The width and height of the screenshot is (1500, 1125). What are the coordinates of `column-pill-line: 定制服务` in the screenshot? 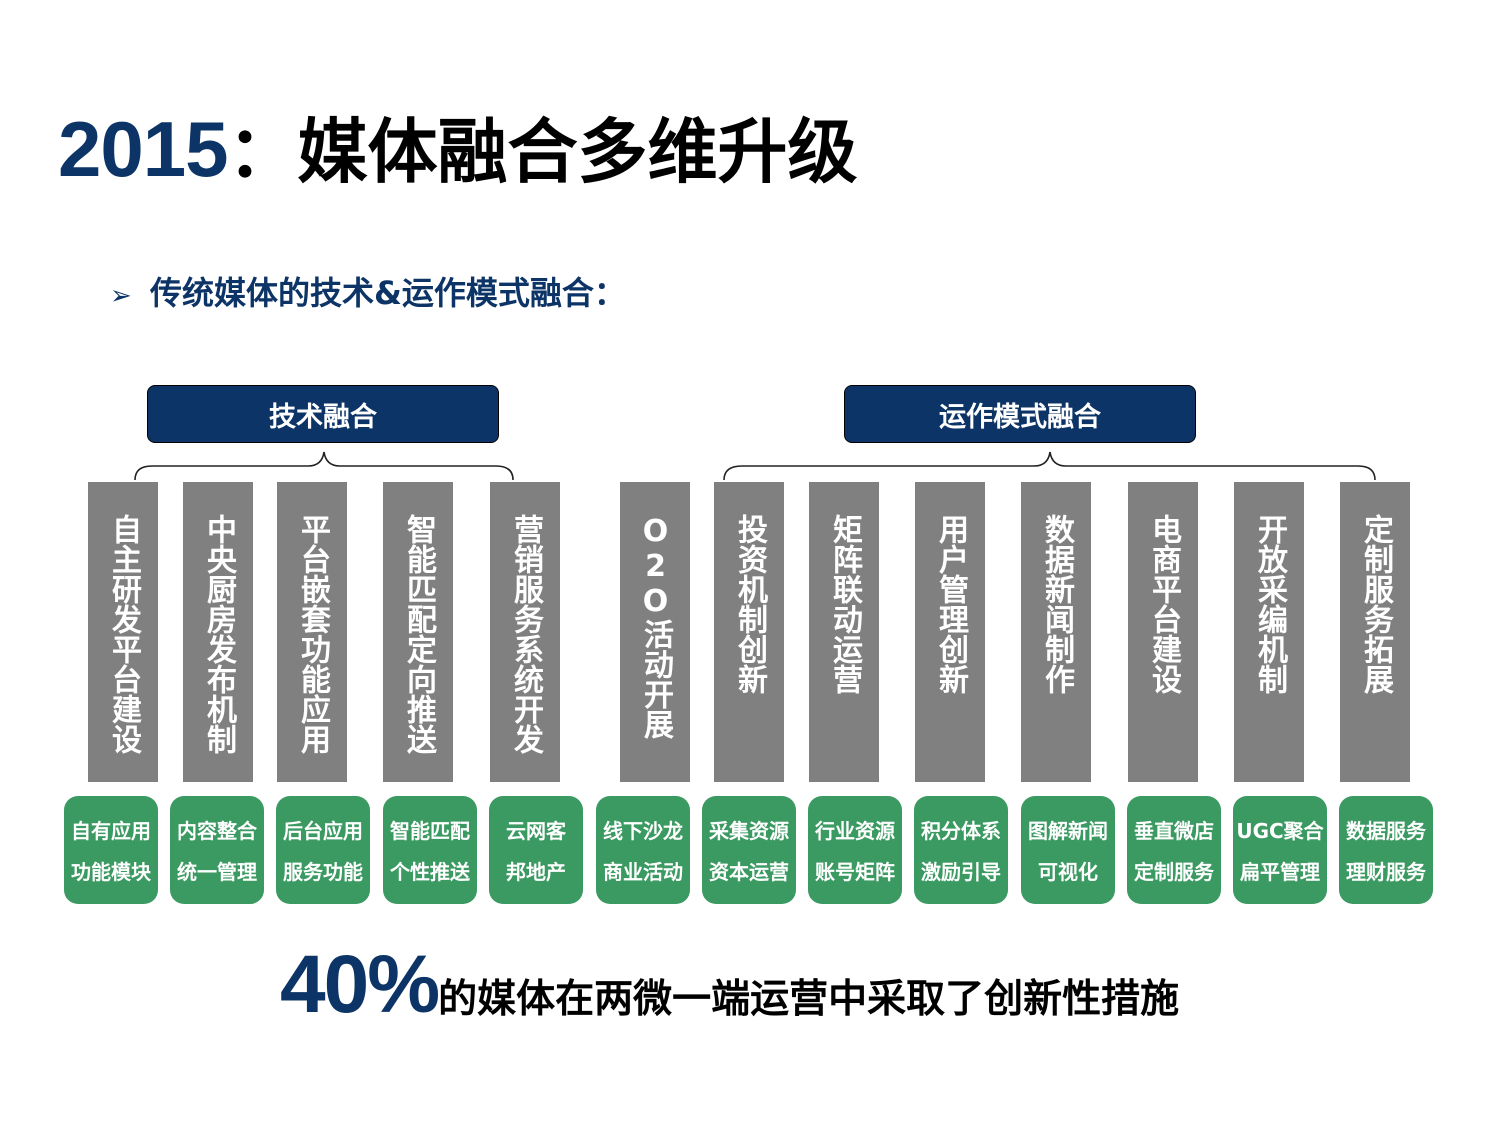 It's located at (1174, 872).